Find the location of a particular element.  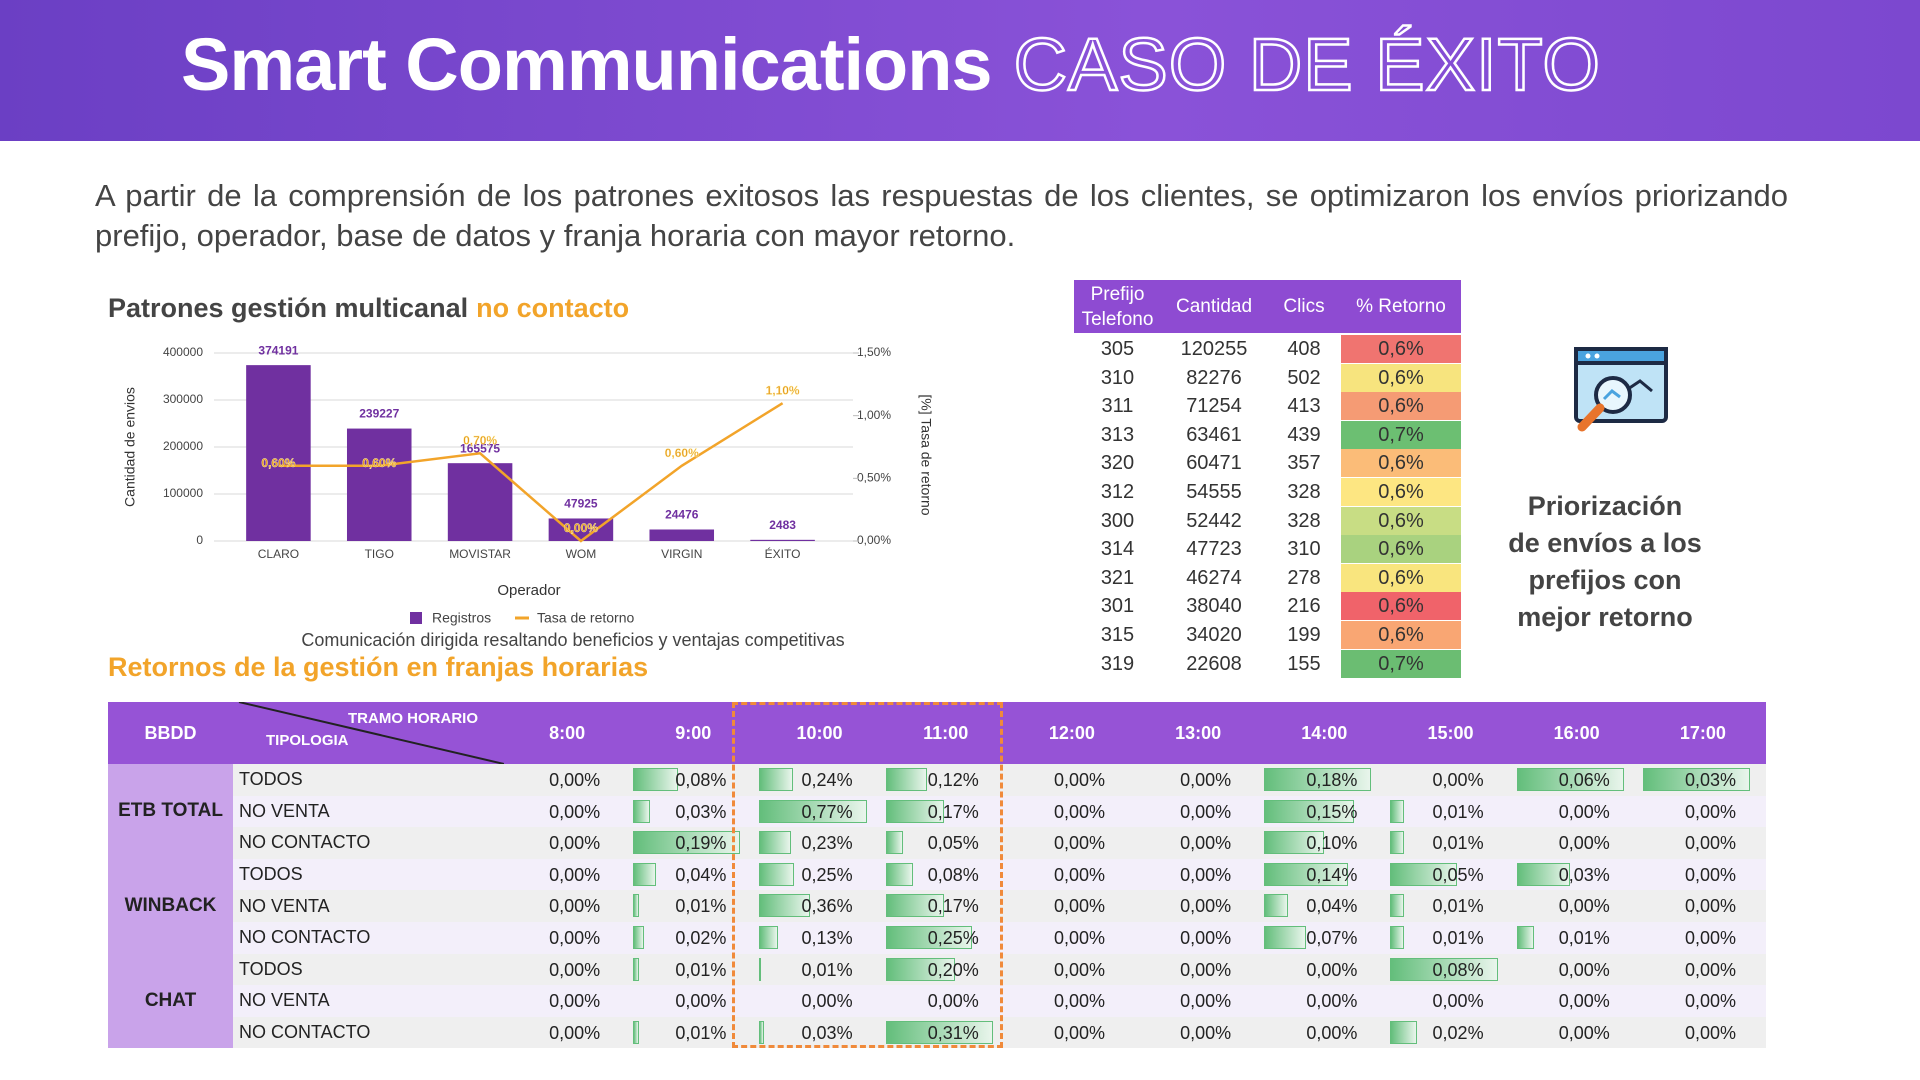

bar-value-label: 374191 is located at coordinates (278, 350).